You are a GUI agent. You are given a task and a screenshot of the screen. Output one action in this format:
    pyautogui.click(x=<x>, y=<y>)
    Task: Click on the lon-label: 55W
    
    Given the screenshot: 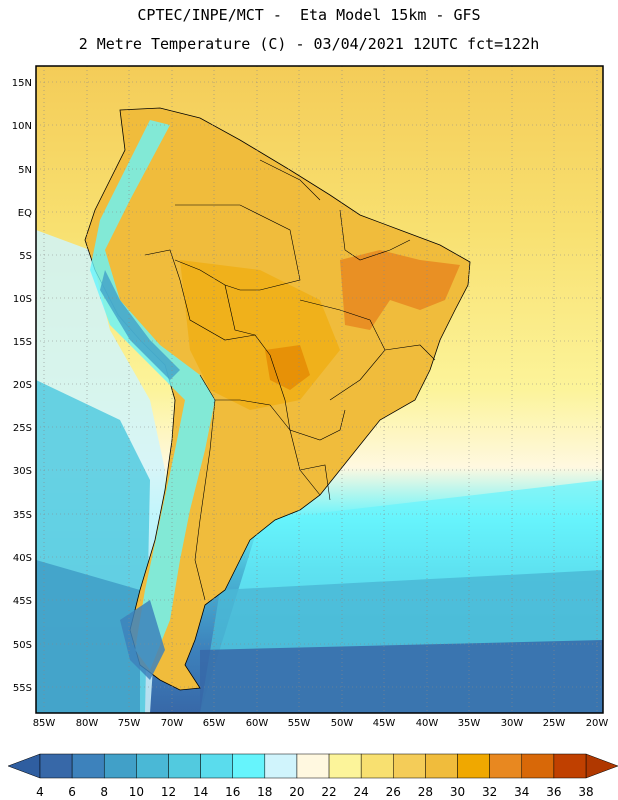 What is the action you would take?
    pyautogui.click(x=299, y=723)
    